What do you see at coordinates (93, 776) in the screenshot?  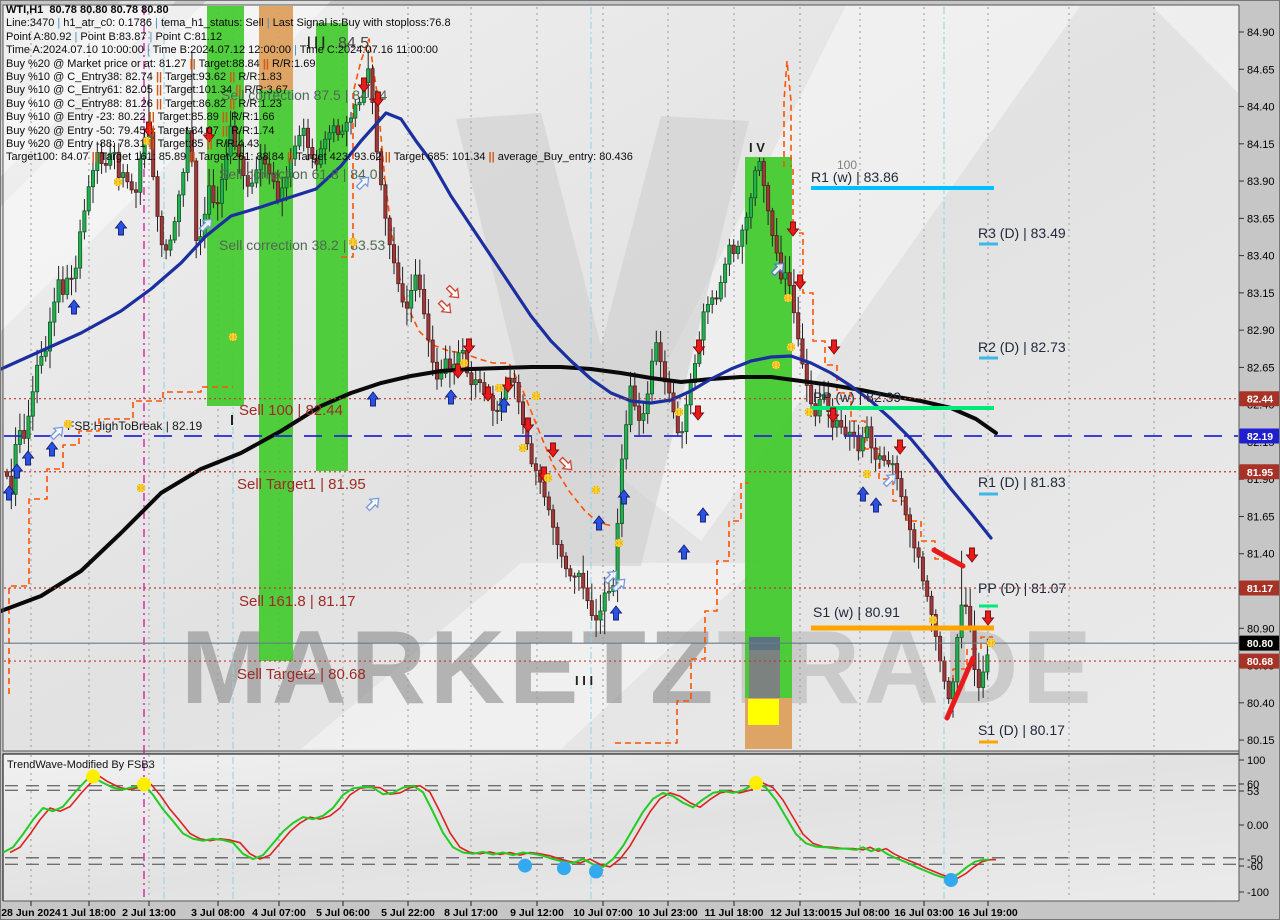 I see `oscillator-peak-dot` at bounding box center [93, 776].